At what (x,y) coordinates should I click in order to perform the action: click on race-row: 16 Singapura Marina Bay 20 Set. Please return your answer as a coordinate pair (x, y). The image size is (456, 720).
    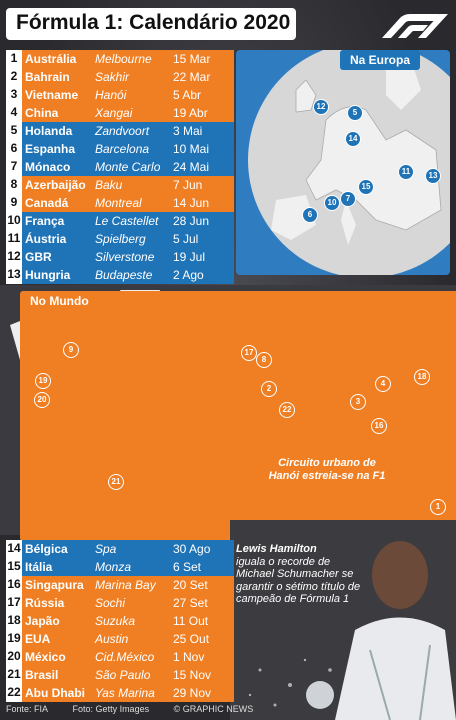
    Looking at the image, I should click on (120, 584).